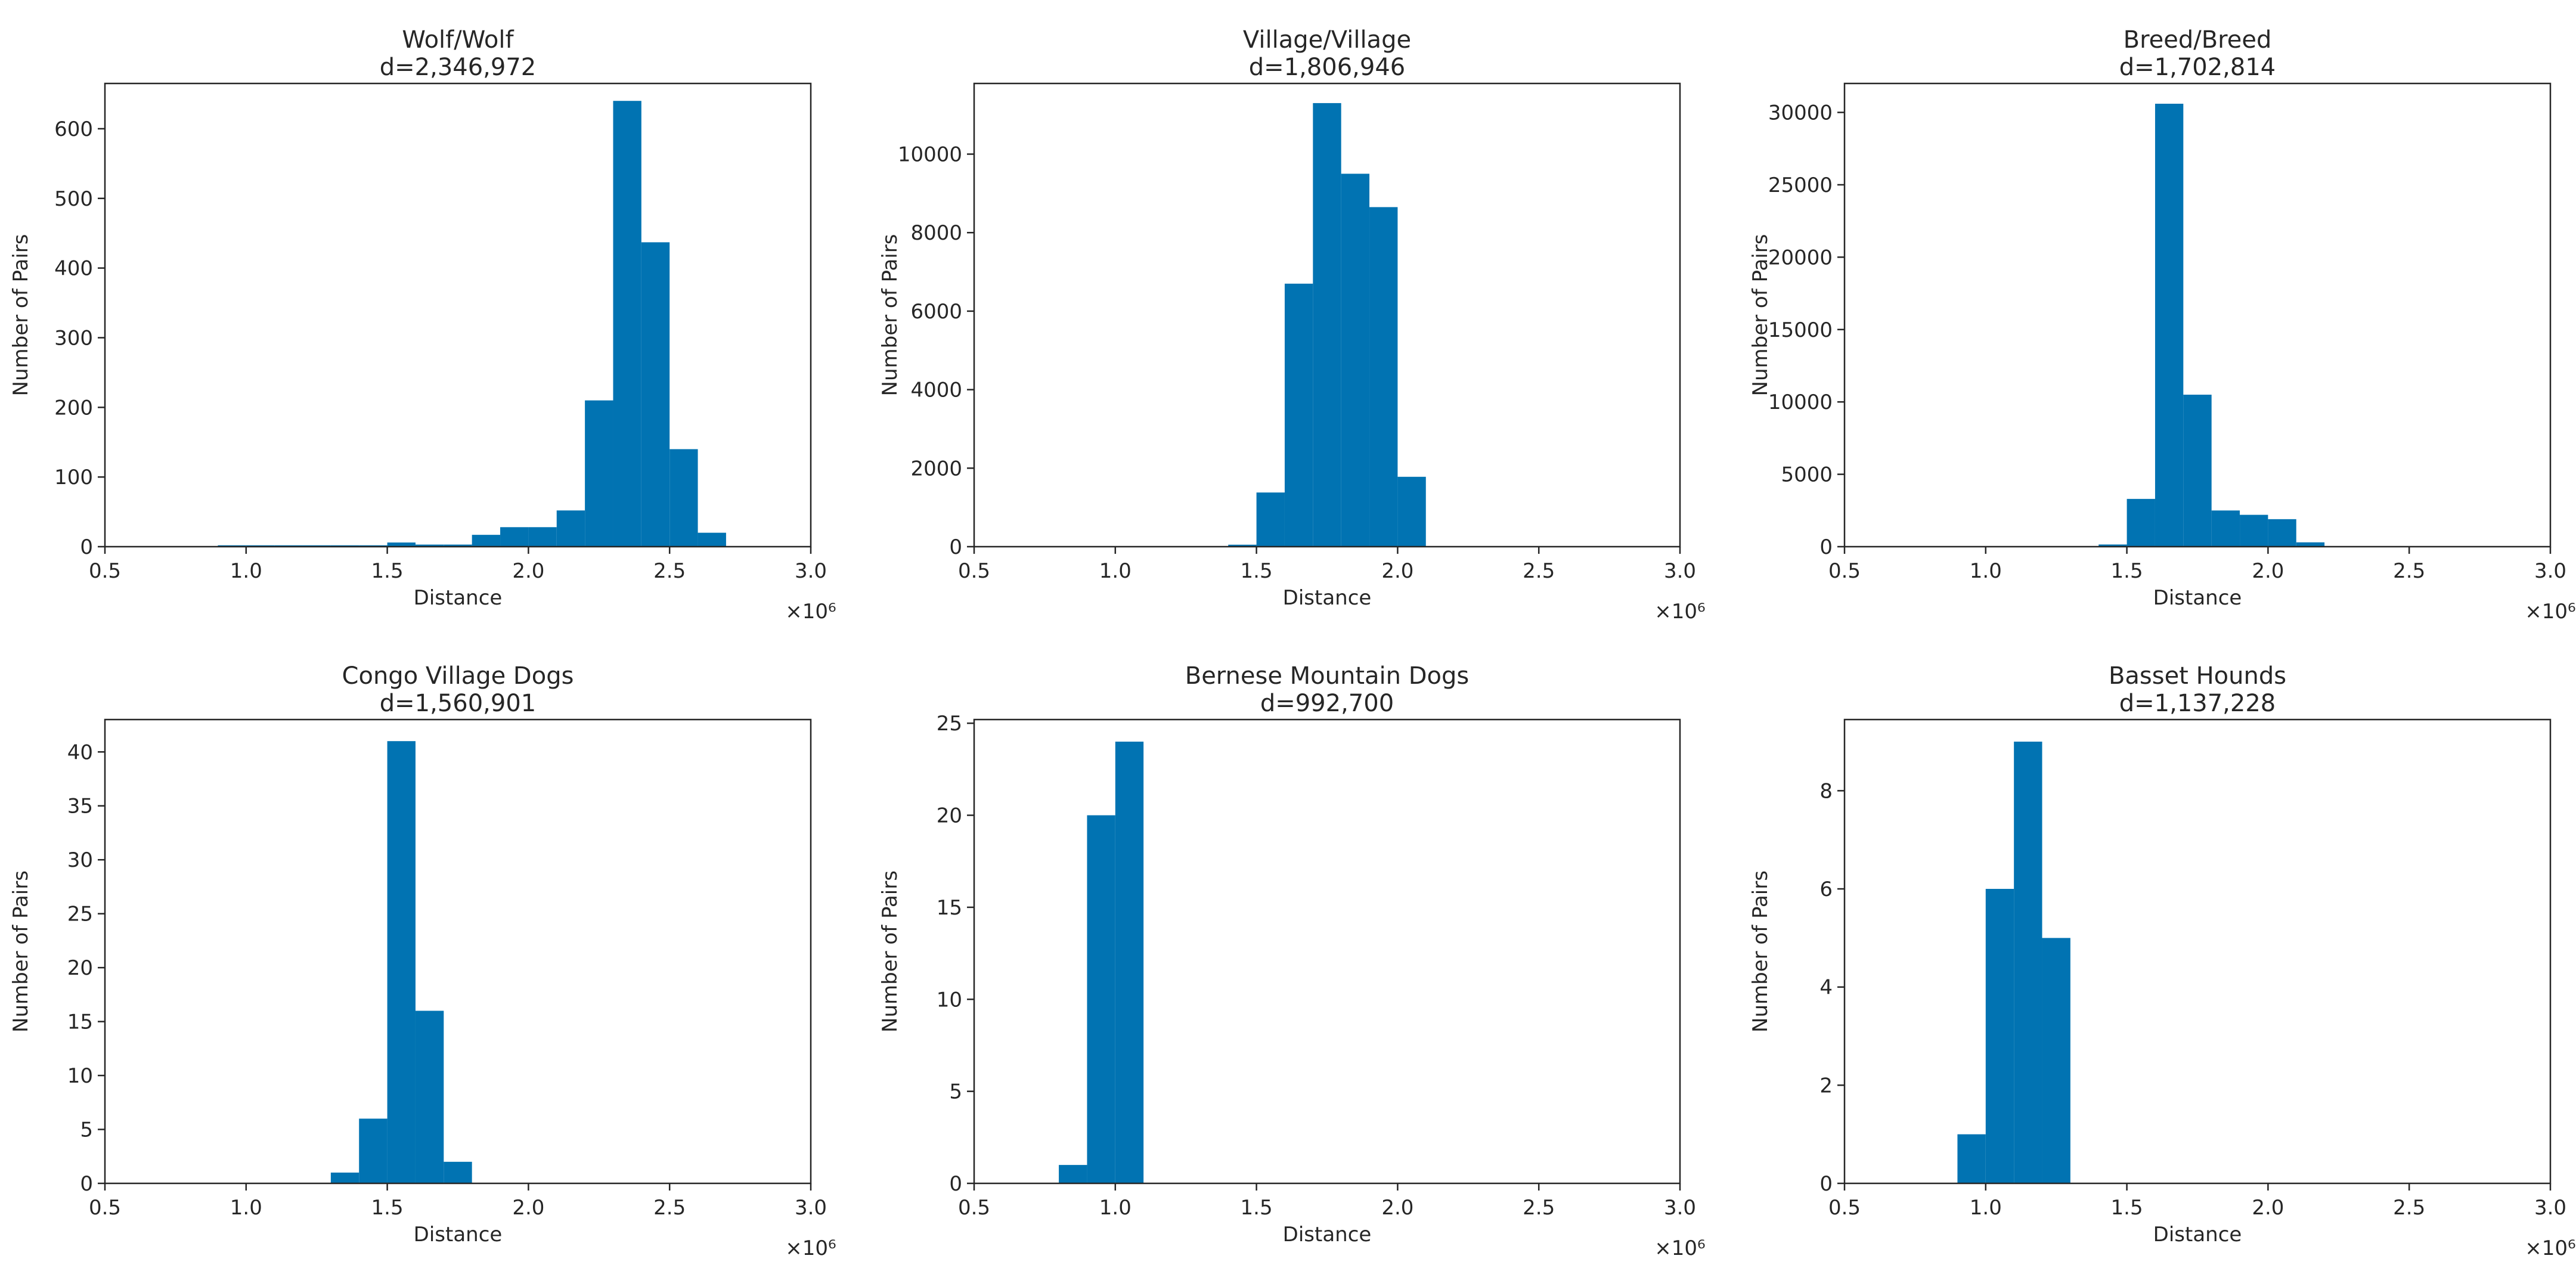 Image resolution: width=2576 pixels, height=1271 pixels. What do you see at coordinates (1327, 67) in the screenshot?
I see `chart-subtitle: d=1,806,946` at bounding box center [1327, 67].